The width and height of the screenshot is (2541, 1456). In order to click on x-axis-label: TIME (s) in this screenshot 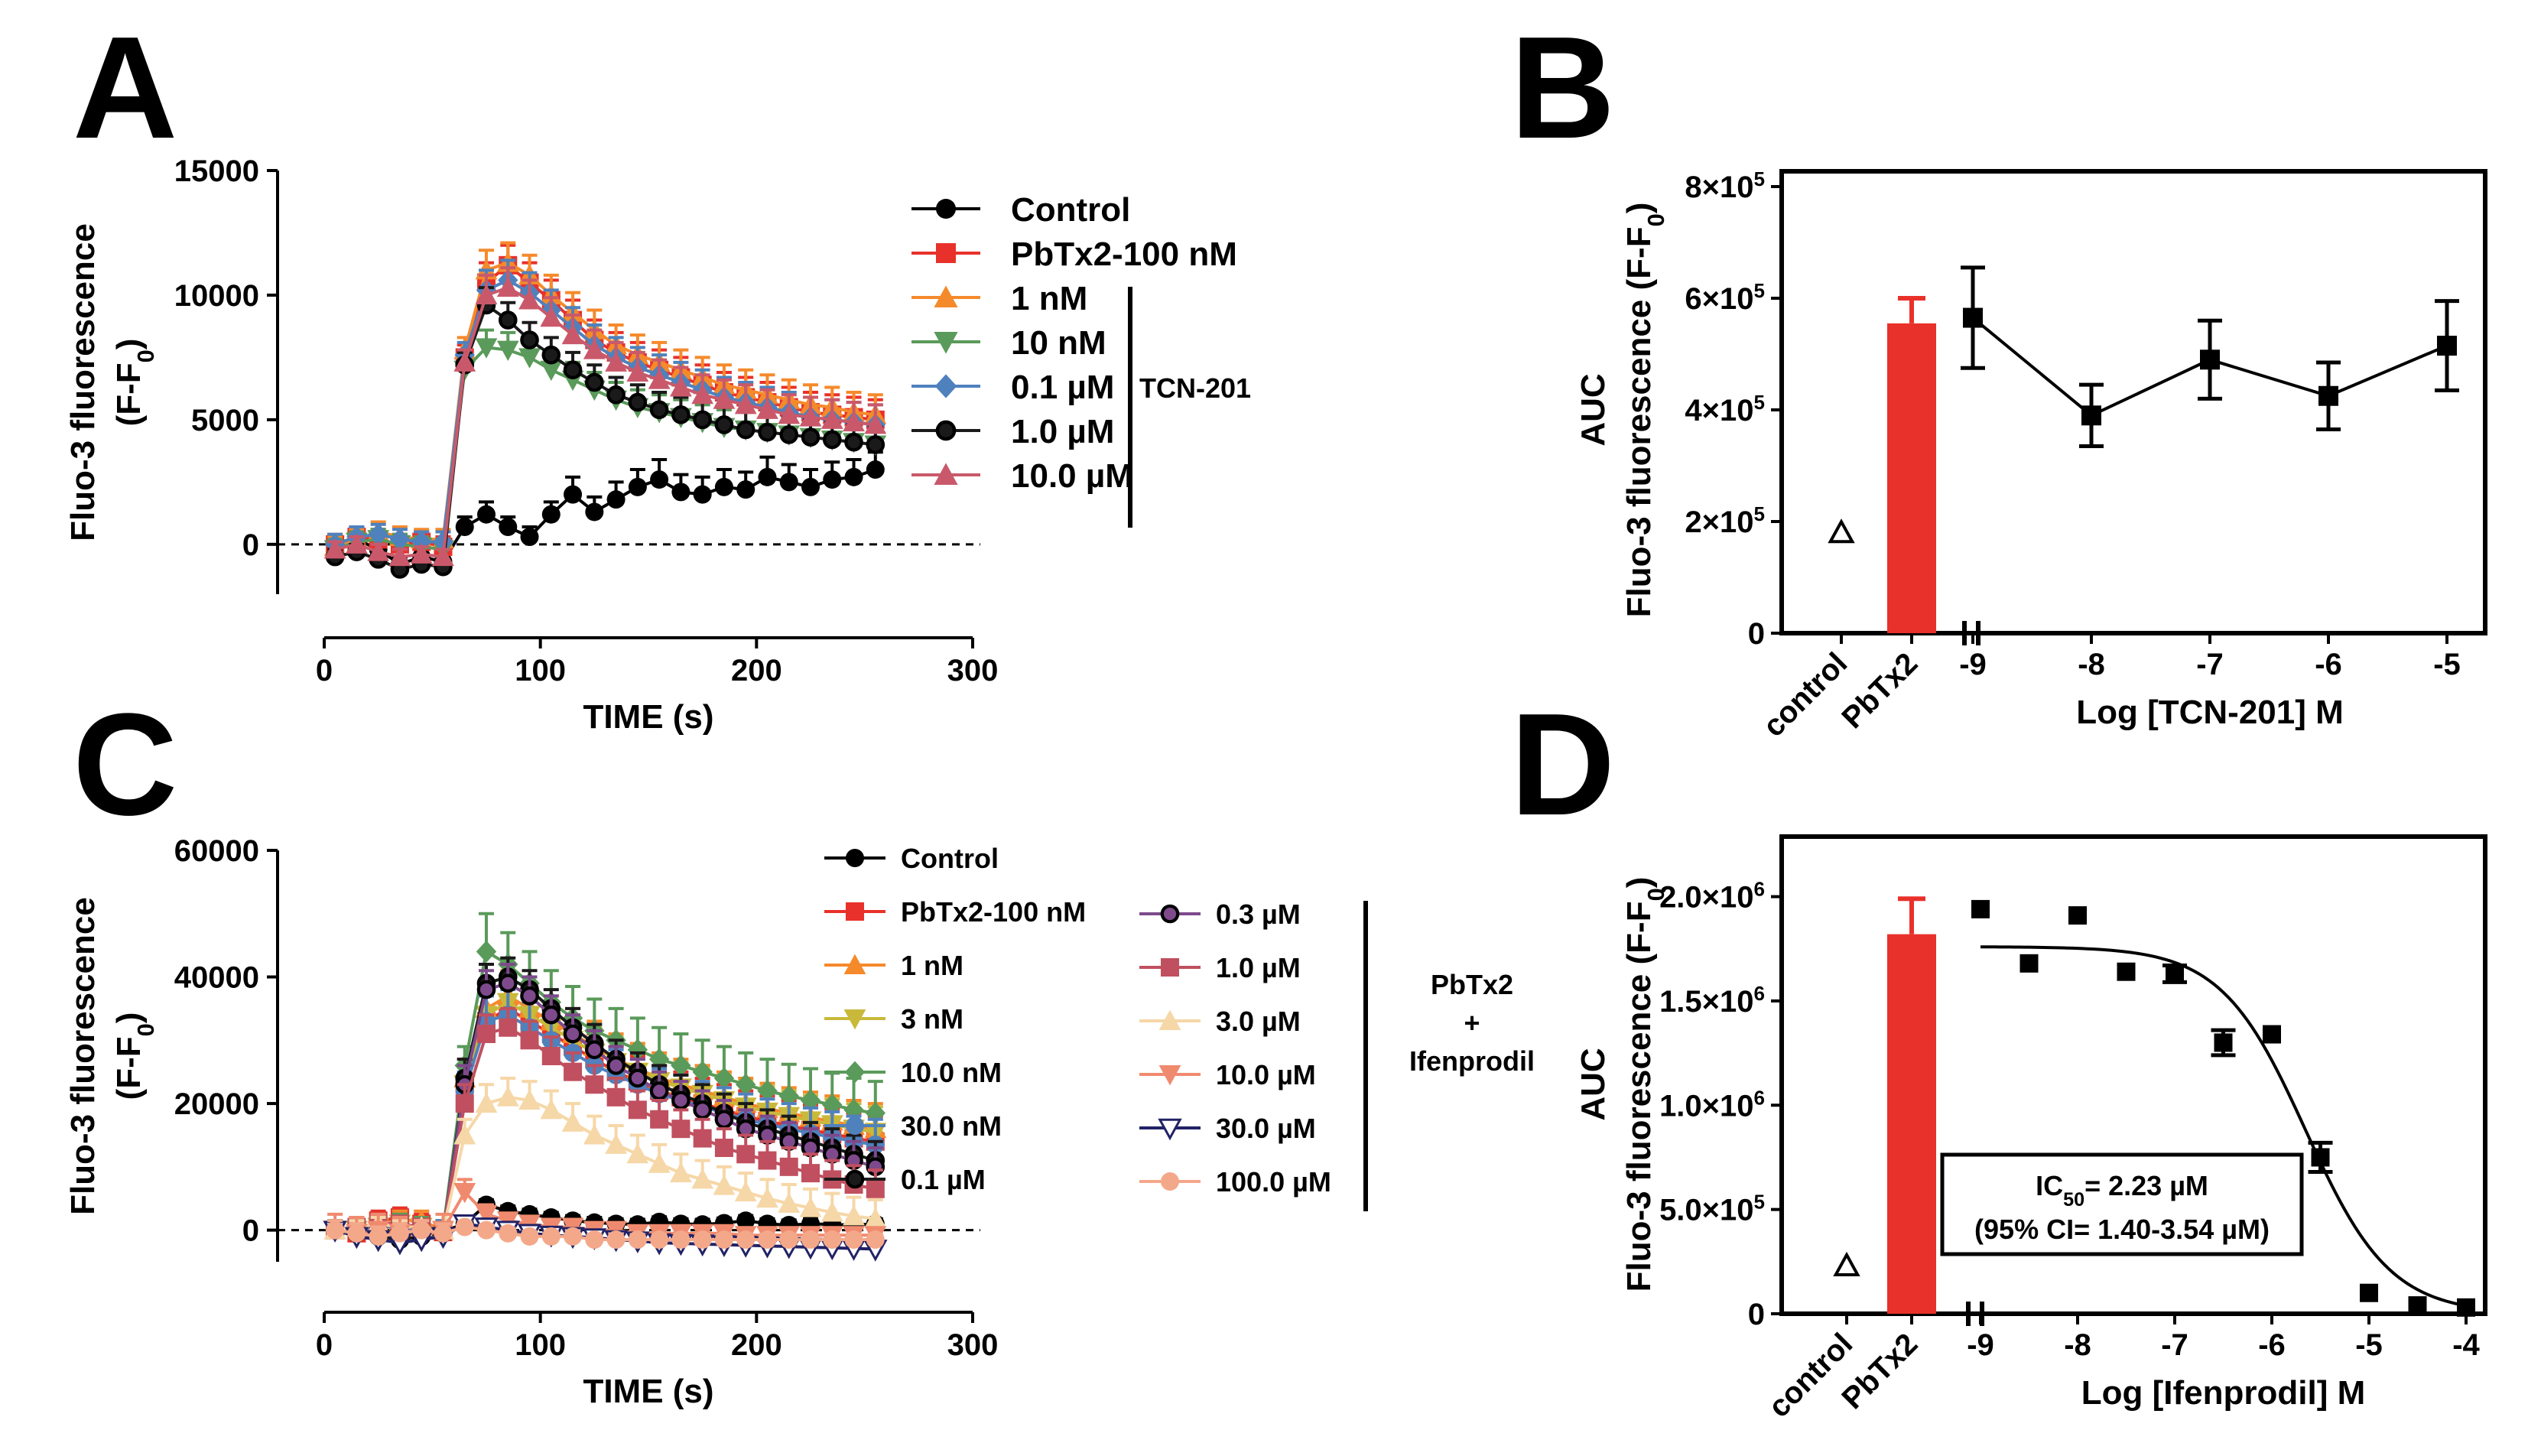, I will do `click(648, 717)`.